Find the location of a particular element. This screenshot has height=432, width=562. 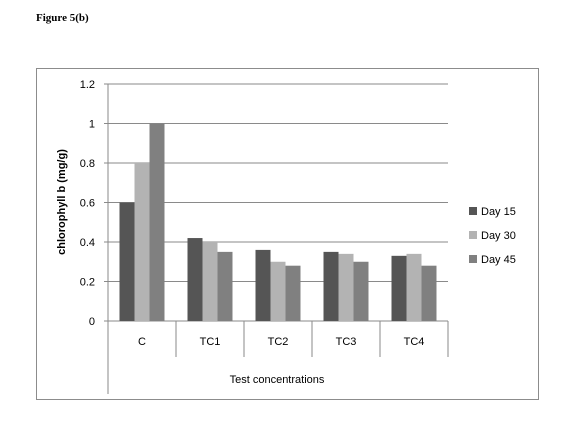

figure-label: Figure 5(b) is located at coordinates (62, 18).